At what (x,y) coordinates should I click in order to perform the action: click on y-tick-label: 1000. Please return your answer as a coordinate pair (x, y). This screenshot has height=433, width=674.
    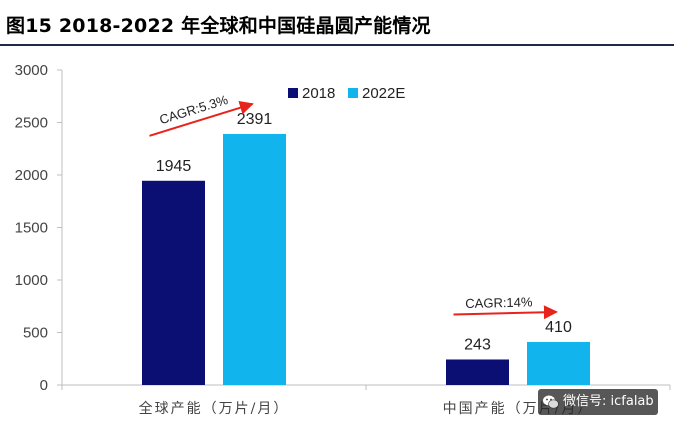
    Looking at the image, I should click on (31, 280).